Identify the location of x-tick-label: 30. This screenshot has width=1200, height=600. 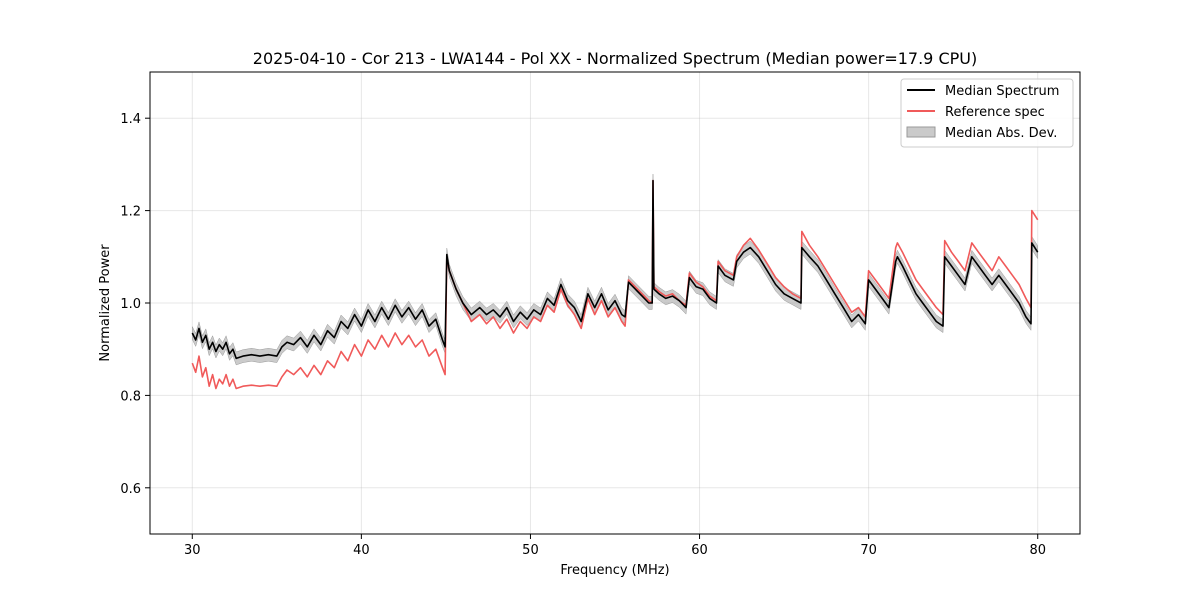
(192, 550).